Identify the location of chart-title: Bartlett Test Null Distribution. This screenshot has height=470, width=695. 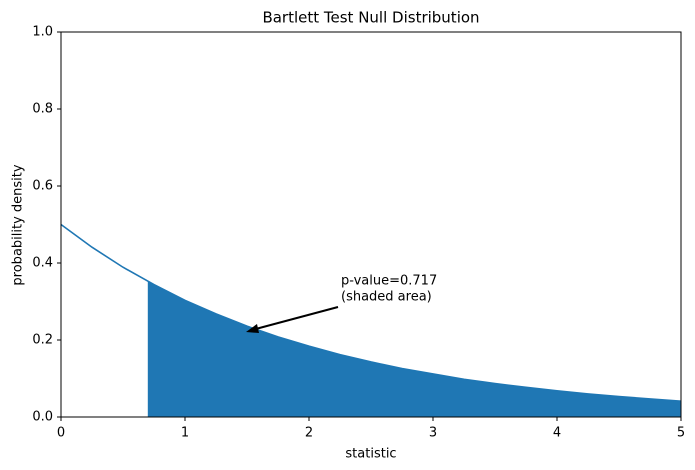
(370, 18).